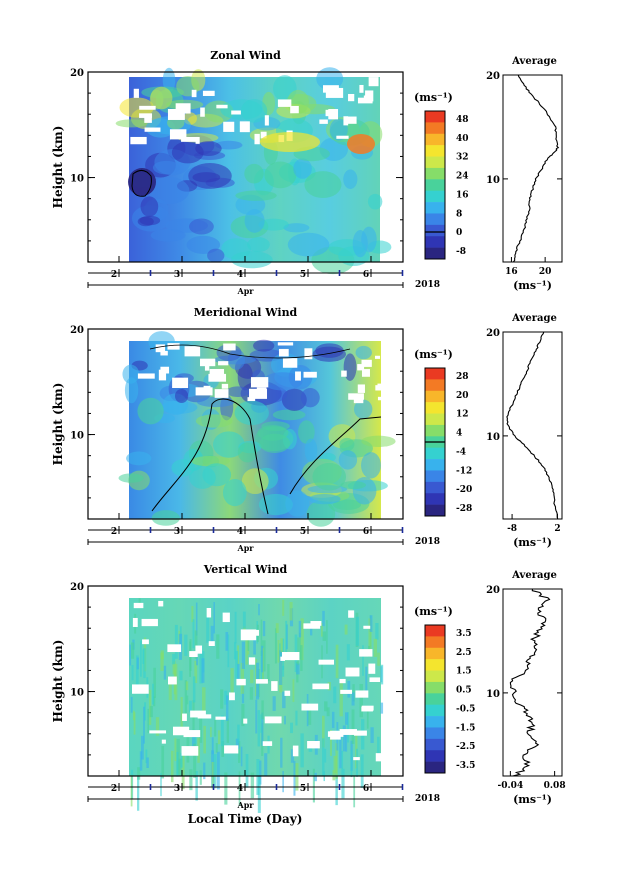 The height and width of the screenshot is (876, 626). Describe the element at coordinates (532, 168) in the screenshot. I see `average-frame` at that location.